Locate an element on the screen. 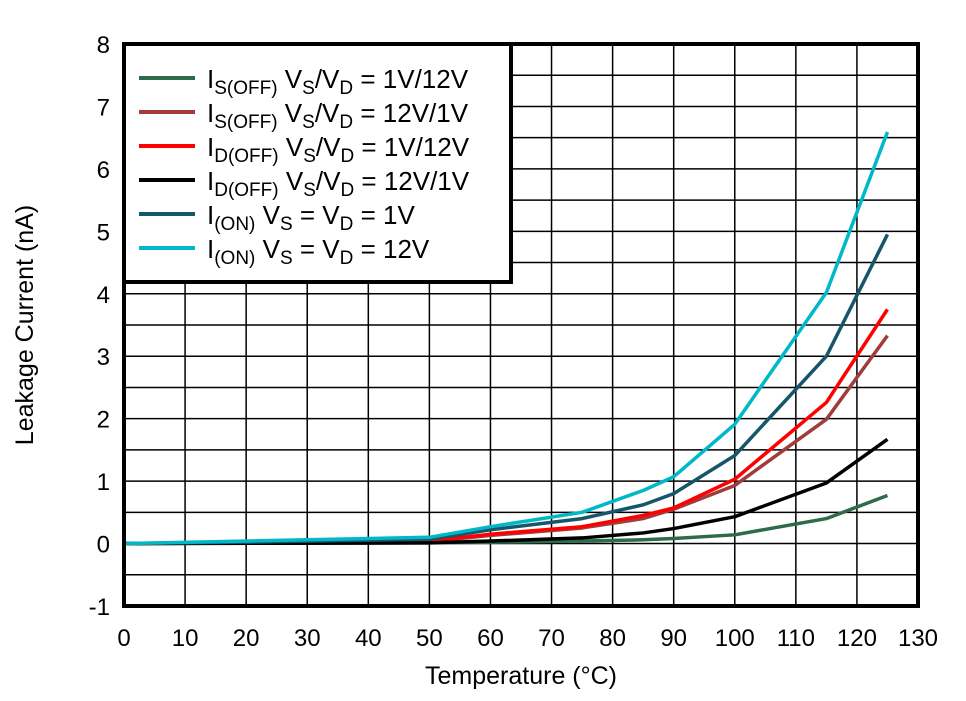  x-tick-label: 80 is located at coordinates (612, 638).